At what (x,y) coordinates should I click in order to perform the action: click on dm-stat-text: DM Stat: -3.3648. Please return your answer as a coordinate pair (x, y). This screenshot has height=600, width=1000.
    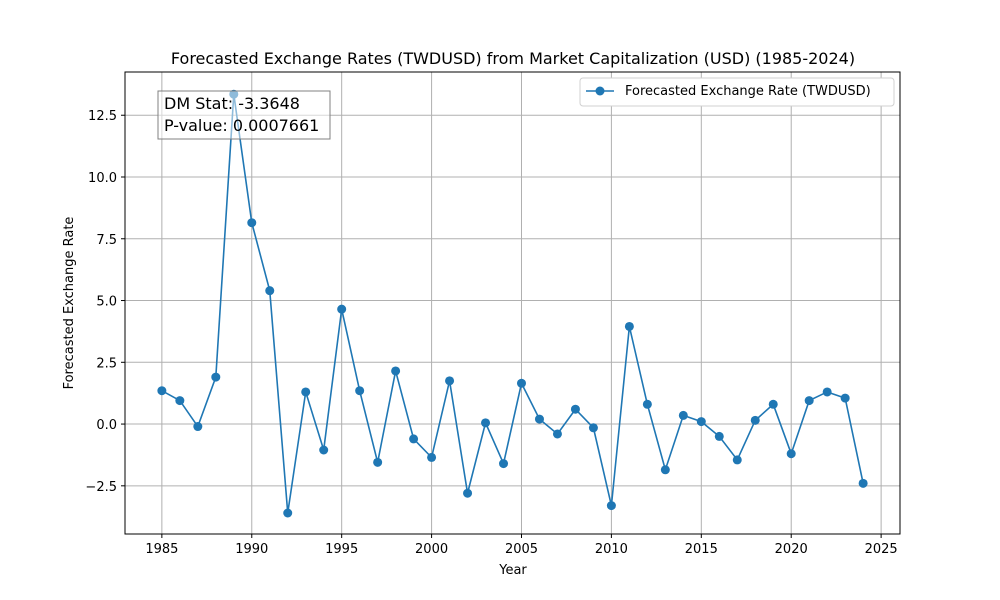
    Looking at the image, I should click on (232, 103).